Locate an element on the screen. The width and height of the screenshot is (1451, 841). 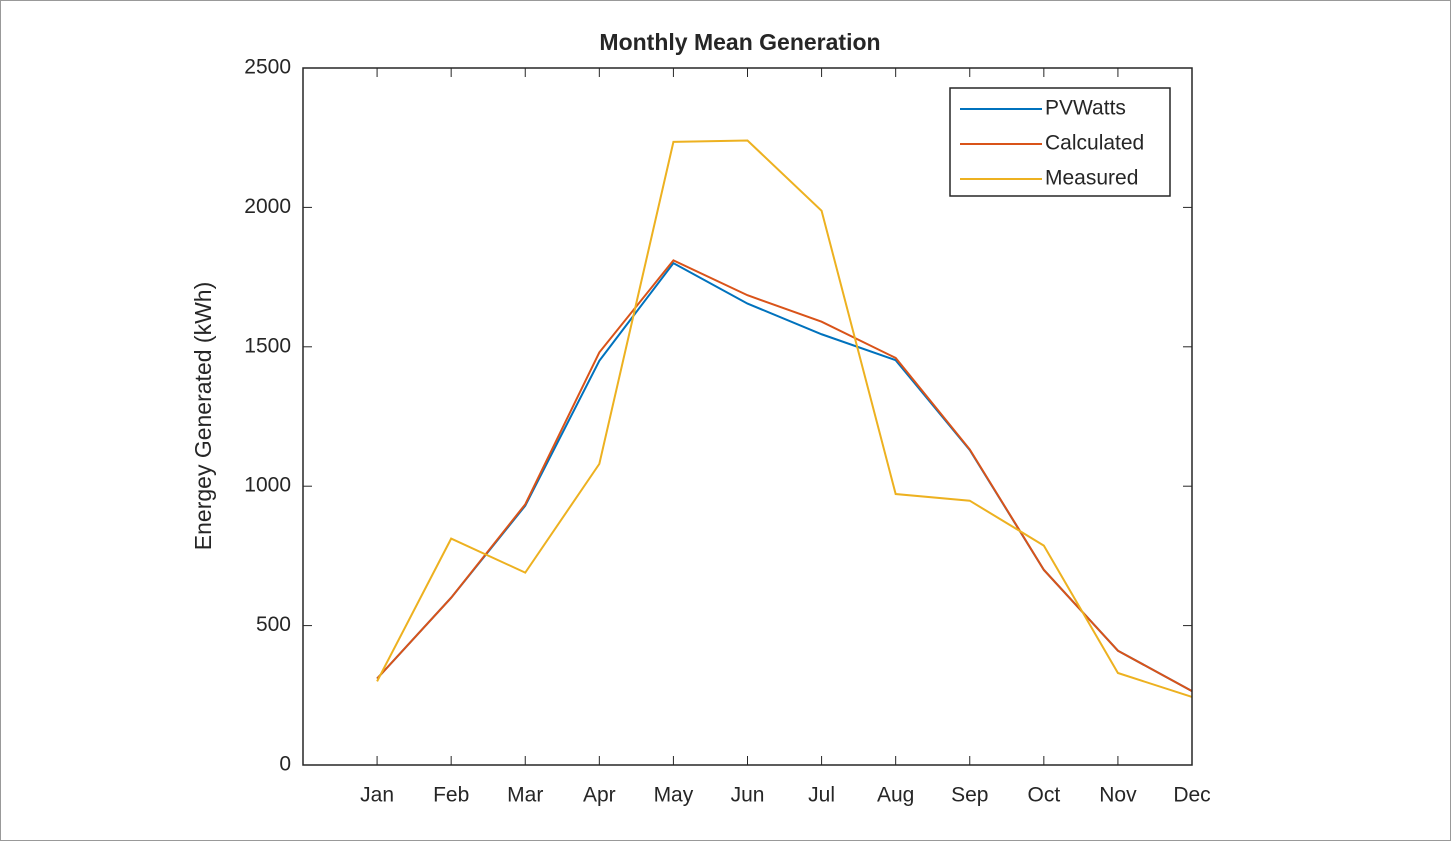
x-tick-label: Aug is located at coordinates (895, 795).